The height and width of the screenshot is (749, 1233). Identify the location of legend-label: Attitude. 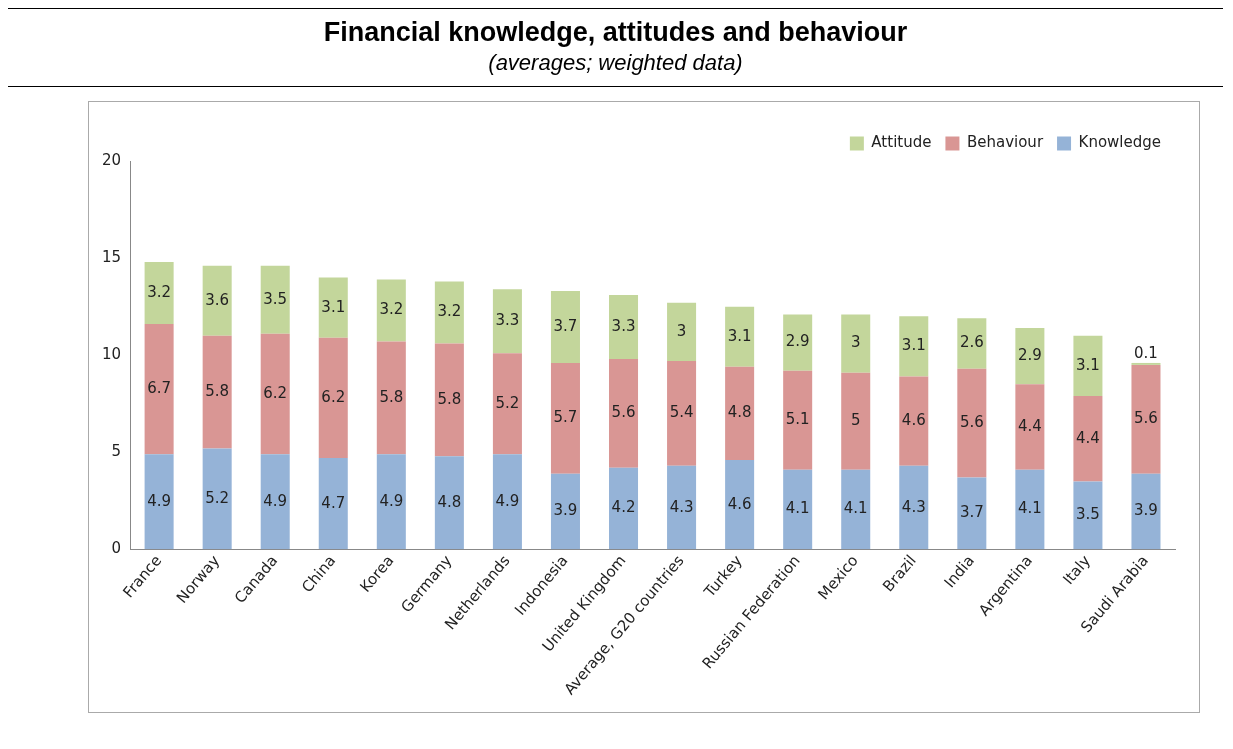
(901, 142).